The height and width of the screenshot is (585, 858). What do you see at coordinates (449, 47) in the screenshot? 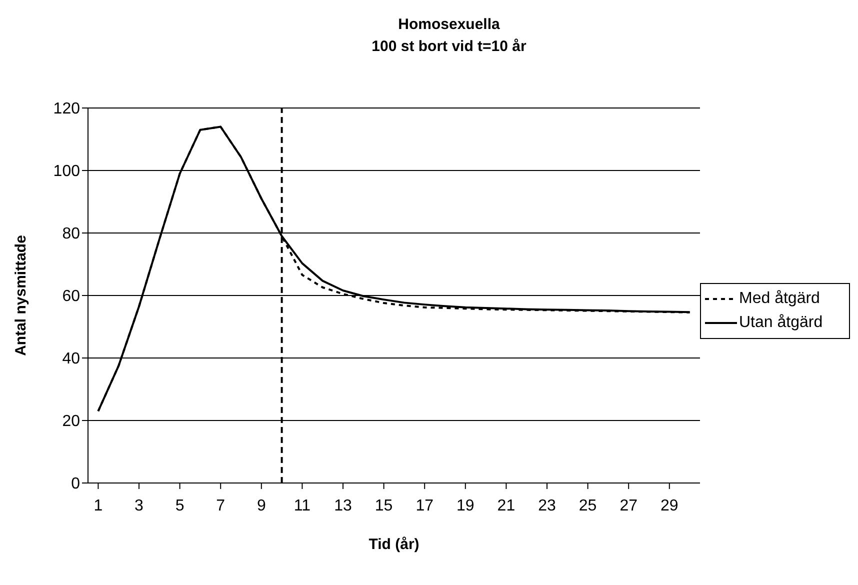
I see `chart-subtitle: 100 st bort vid t=10 år` at bounding box center [449, 47].